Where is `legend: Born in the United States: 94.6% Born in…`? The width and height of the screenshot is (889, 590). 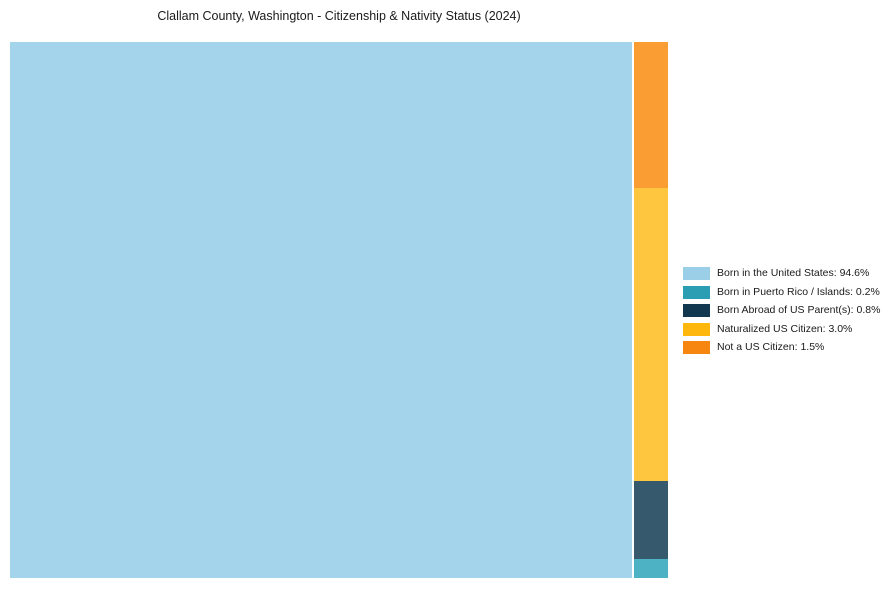
legend: Born in the United States: 94.6% Born in… is located at coordinates (781, 313).